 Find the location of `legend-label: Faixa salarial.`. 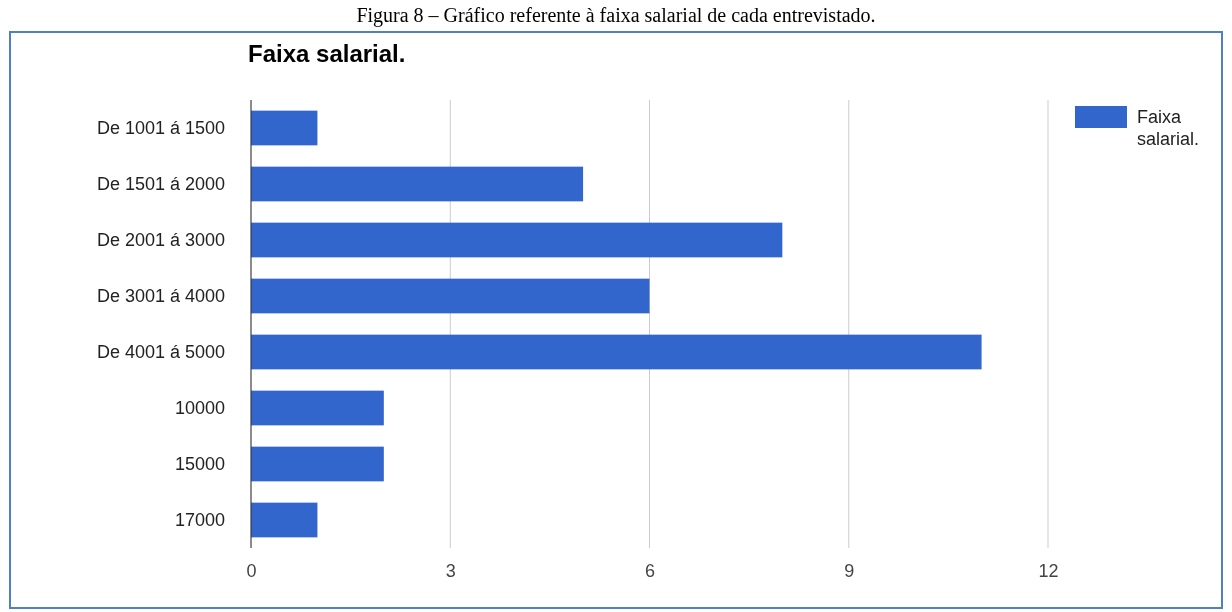

legend-label: Faixa salarial. is located at coordinates (1168, 128).